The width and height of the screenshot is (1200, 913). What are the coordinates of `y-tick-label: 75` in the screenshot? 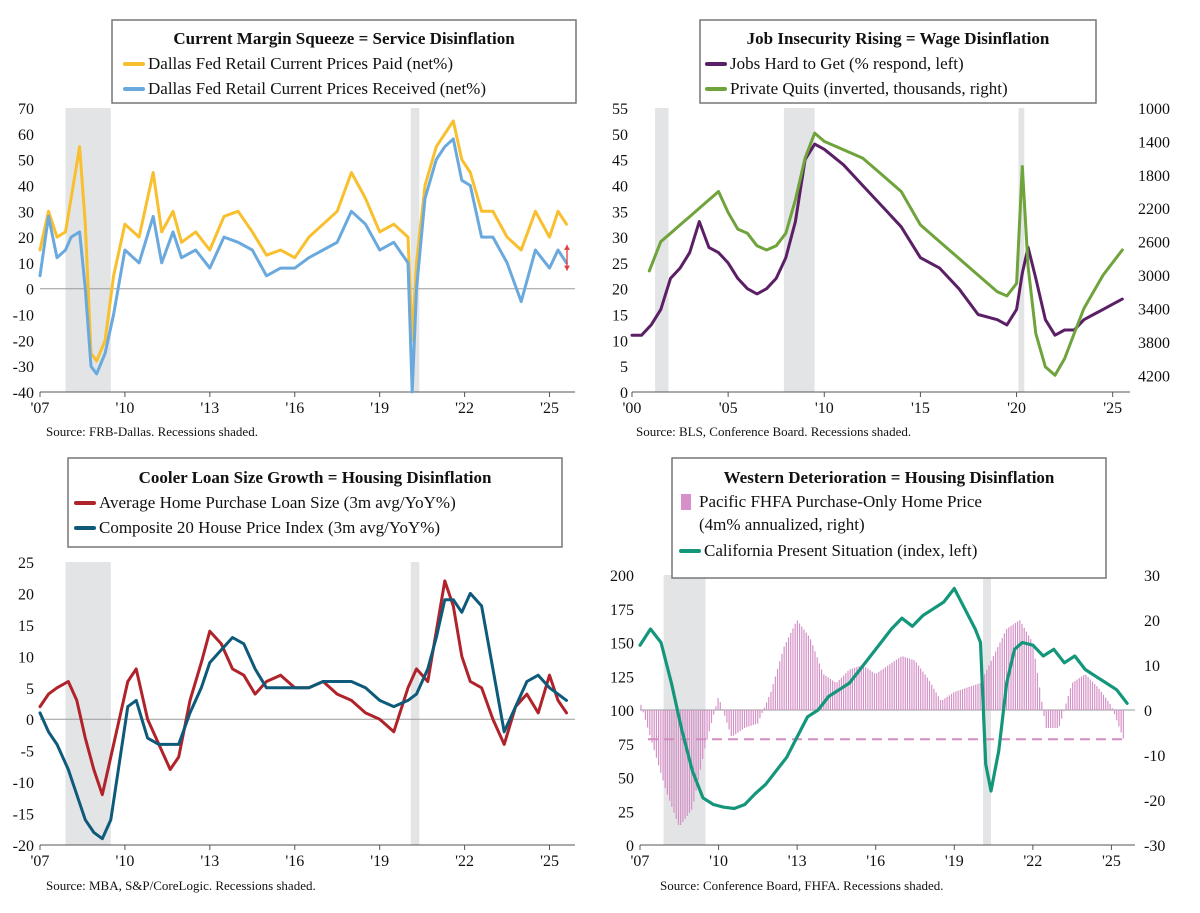 It's located at (626, 745).